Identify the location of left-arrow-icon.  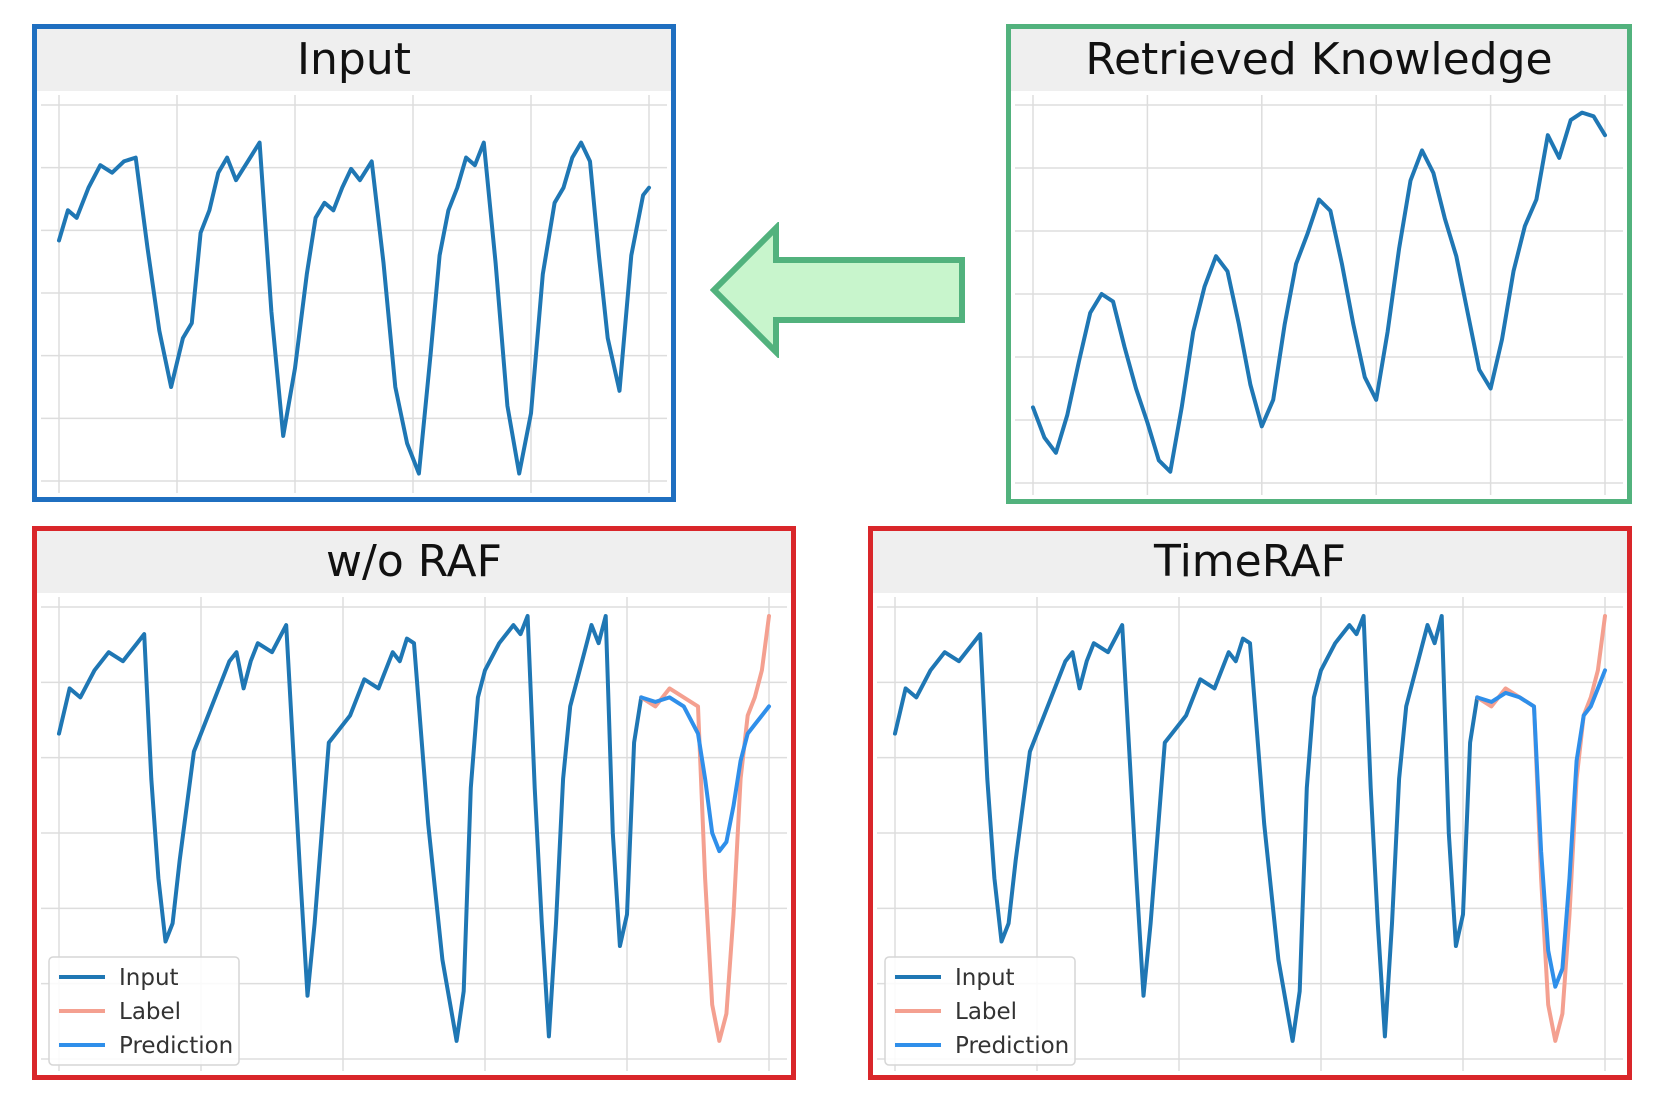
(837, 290).